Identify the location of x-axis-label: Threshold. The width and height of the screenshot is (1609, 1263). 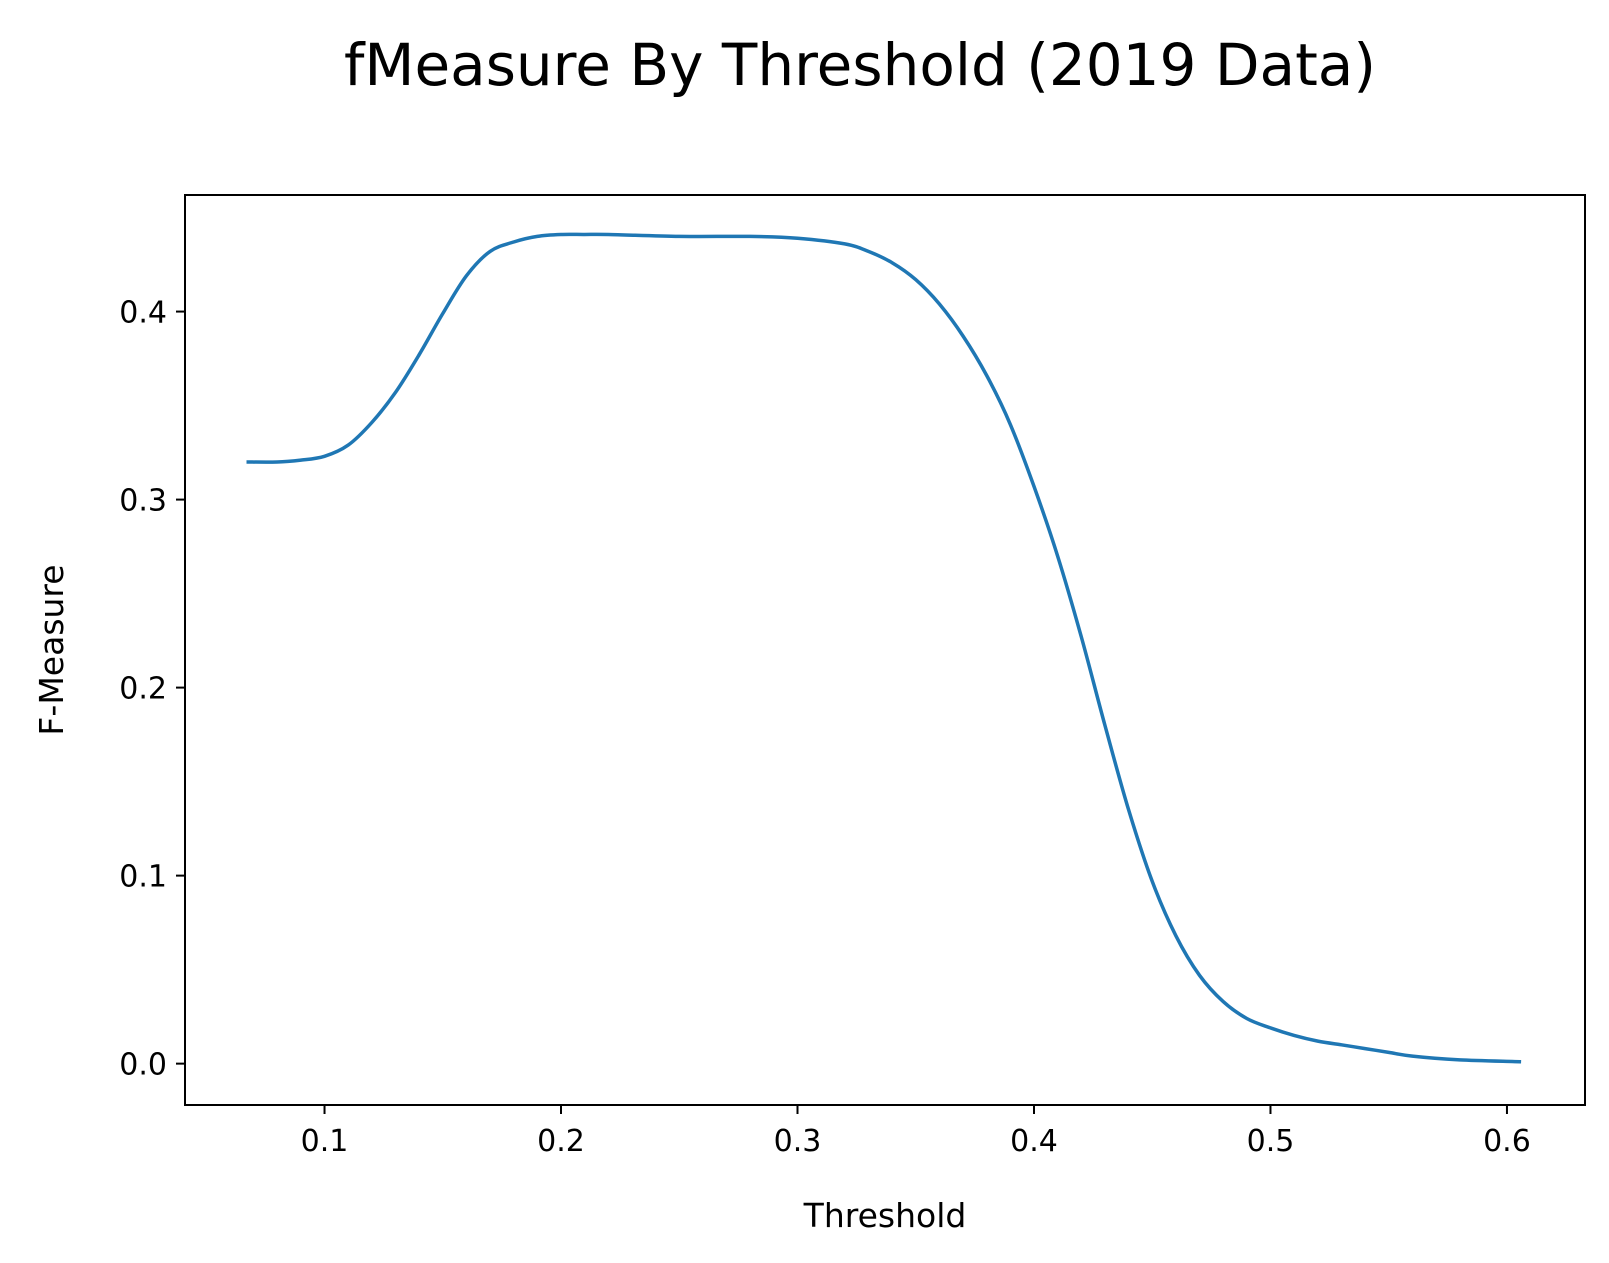
(885, 1215).